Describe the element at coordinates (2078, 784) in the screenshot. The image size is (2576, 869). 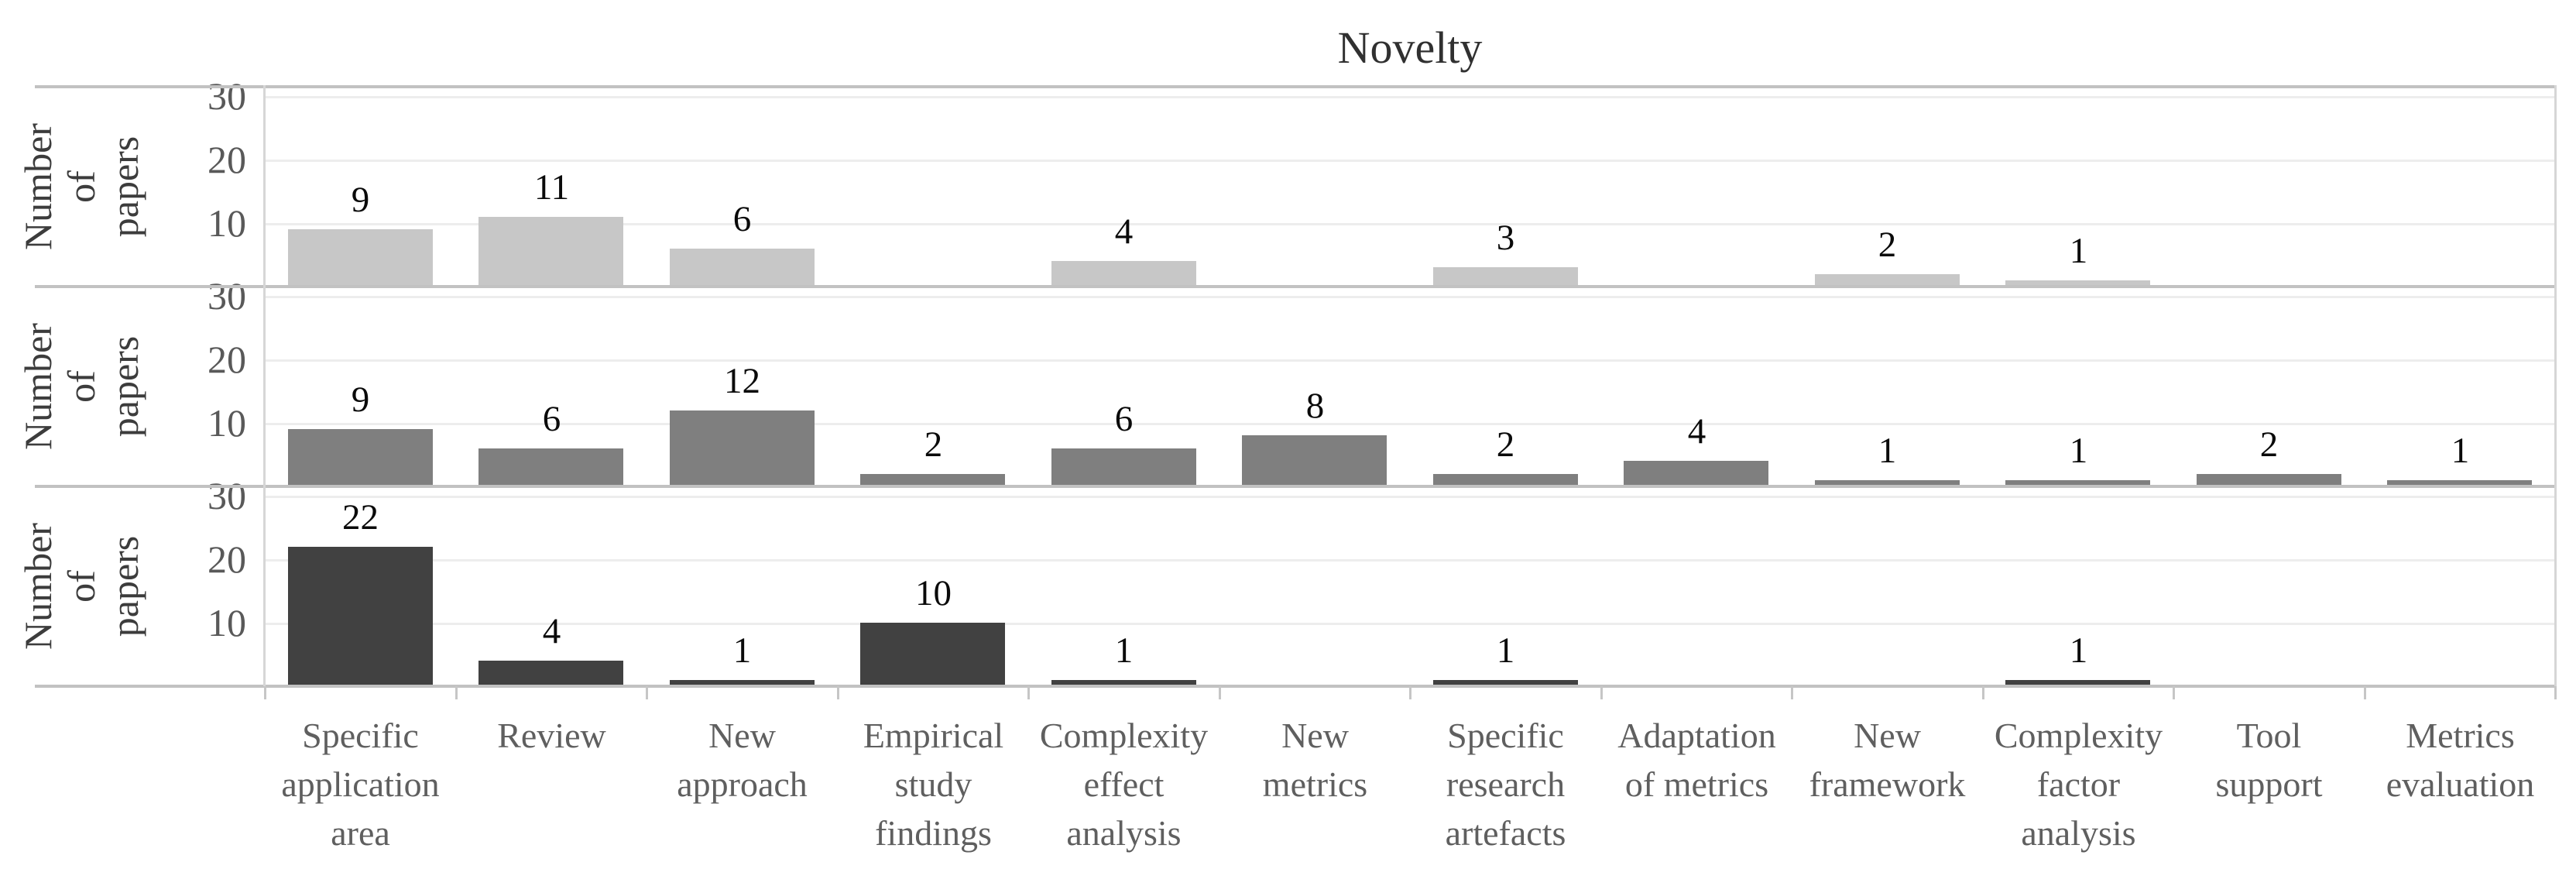
I see `x-category-label: Complexity factor analysis` at that location.